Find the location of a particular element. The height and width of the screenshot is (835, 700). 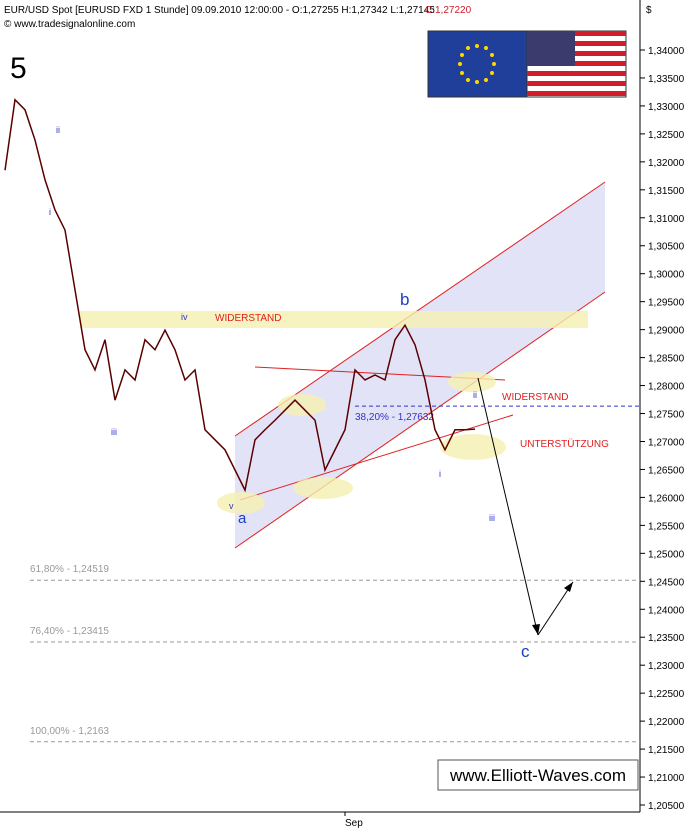

y-tick-label: 1,30000 is located at coordinates (666, 275).